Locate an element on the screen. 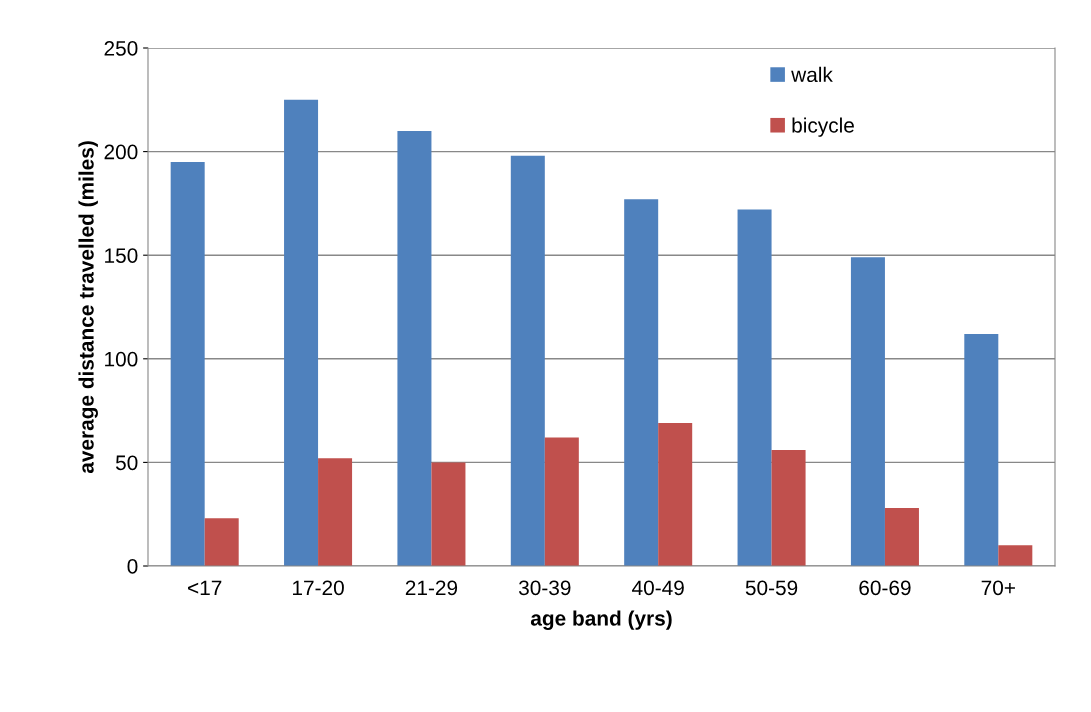 This screenshot has width=1091, height=712. x-tick-label: 17-20 is located at coordinates (318, 588).